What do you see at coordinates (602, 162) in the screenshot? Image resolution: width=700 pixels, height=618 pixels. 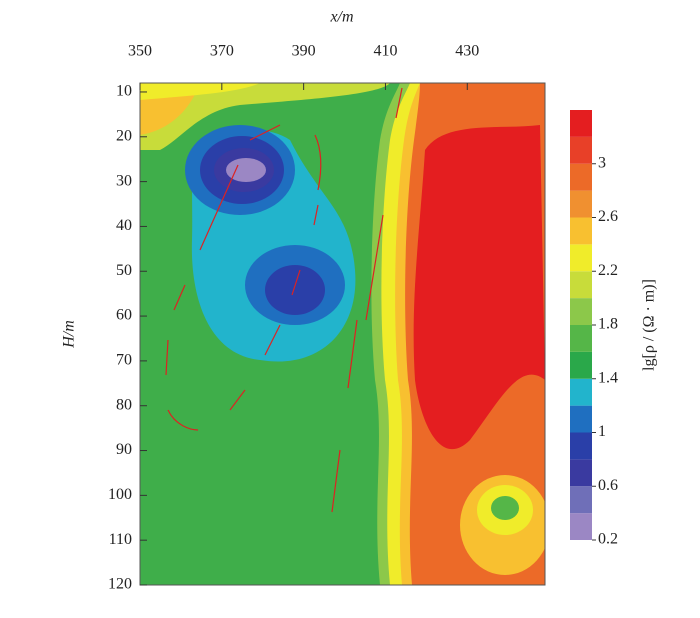 I see `colorbar-tick-label: 3` at bounding box center [602, 162].